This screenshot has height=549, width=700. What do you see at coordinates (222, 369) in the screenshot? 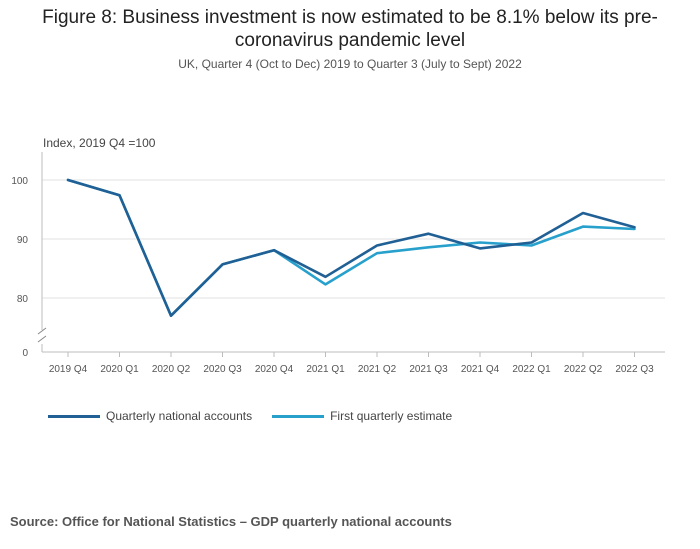
I see `x-tick-label: 2020 Q3` at bounding box center [222, 369].